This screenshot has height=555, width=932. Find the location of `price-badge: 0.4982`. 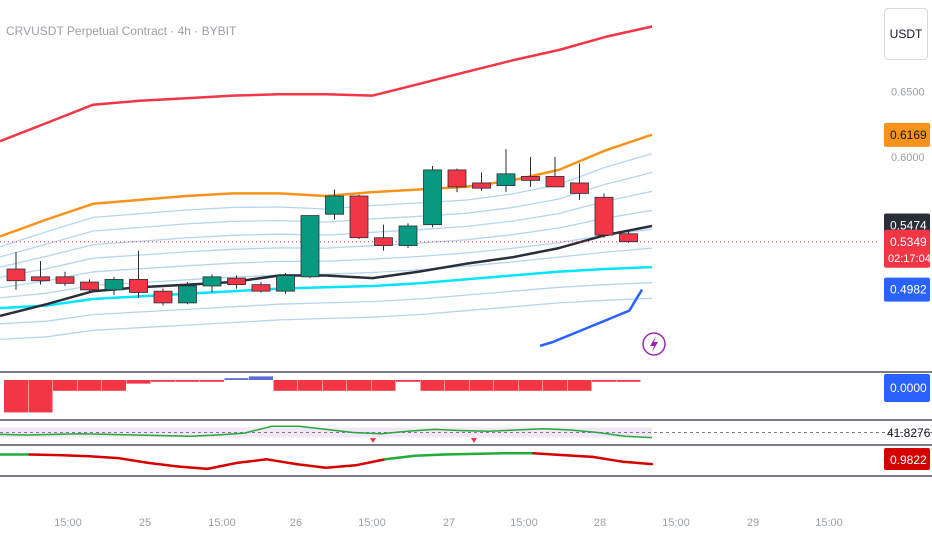

price-badge: 0.4982 is located at coordinates (907, 289).